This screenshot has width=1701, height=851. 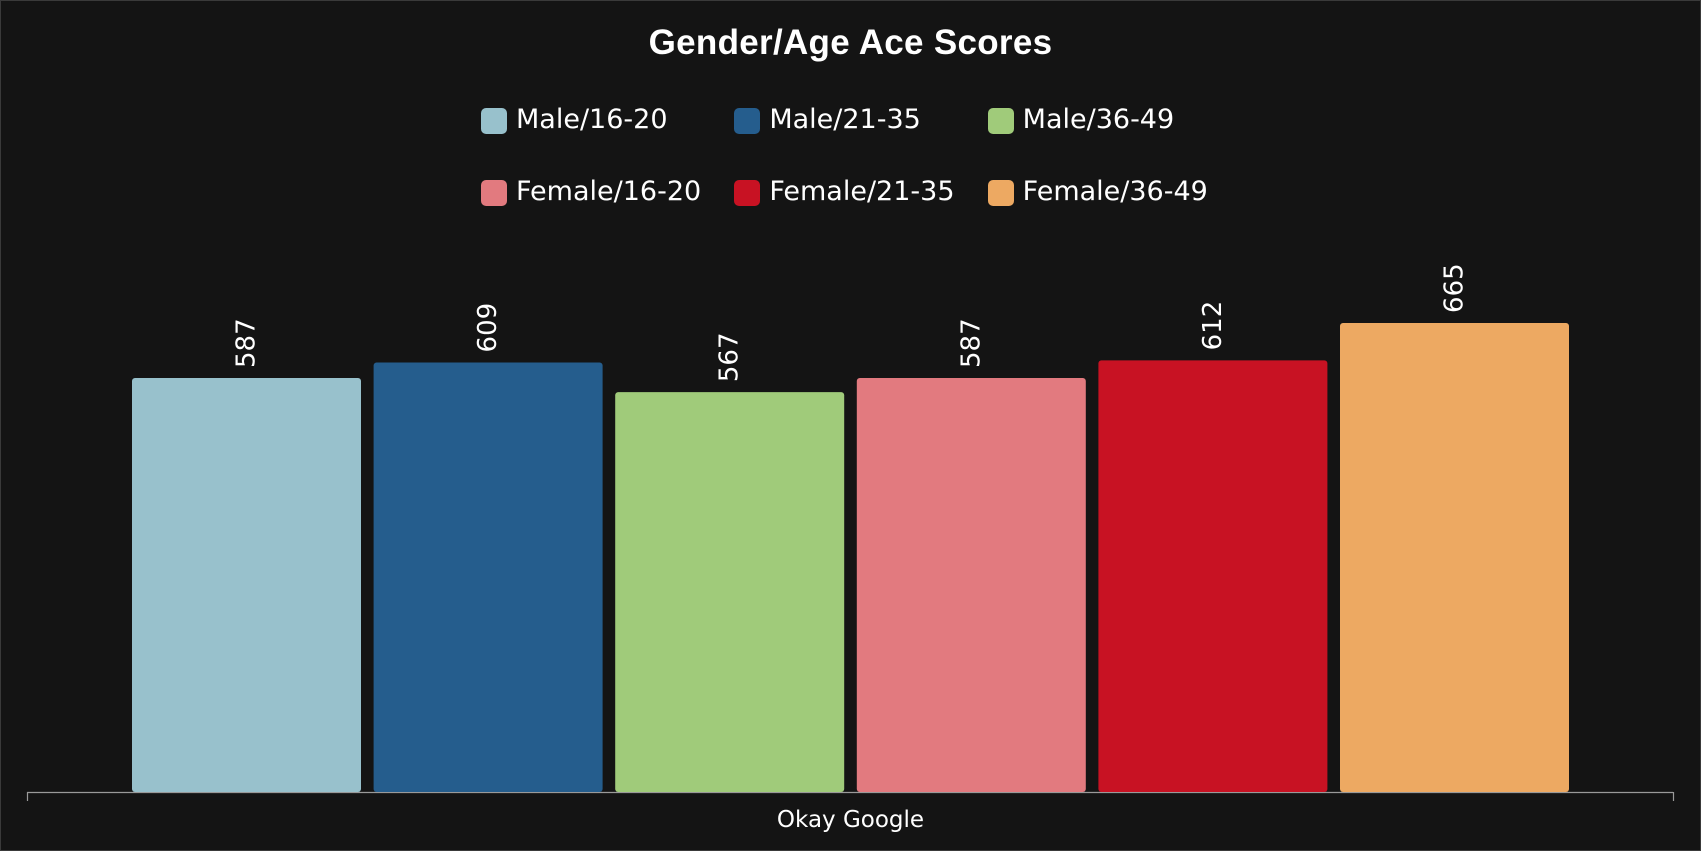 I want to click on chart-title: Gender/Age Ace Scores, so click(x=850, y=42).